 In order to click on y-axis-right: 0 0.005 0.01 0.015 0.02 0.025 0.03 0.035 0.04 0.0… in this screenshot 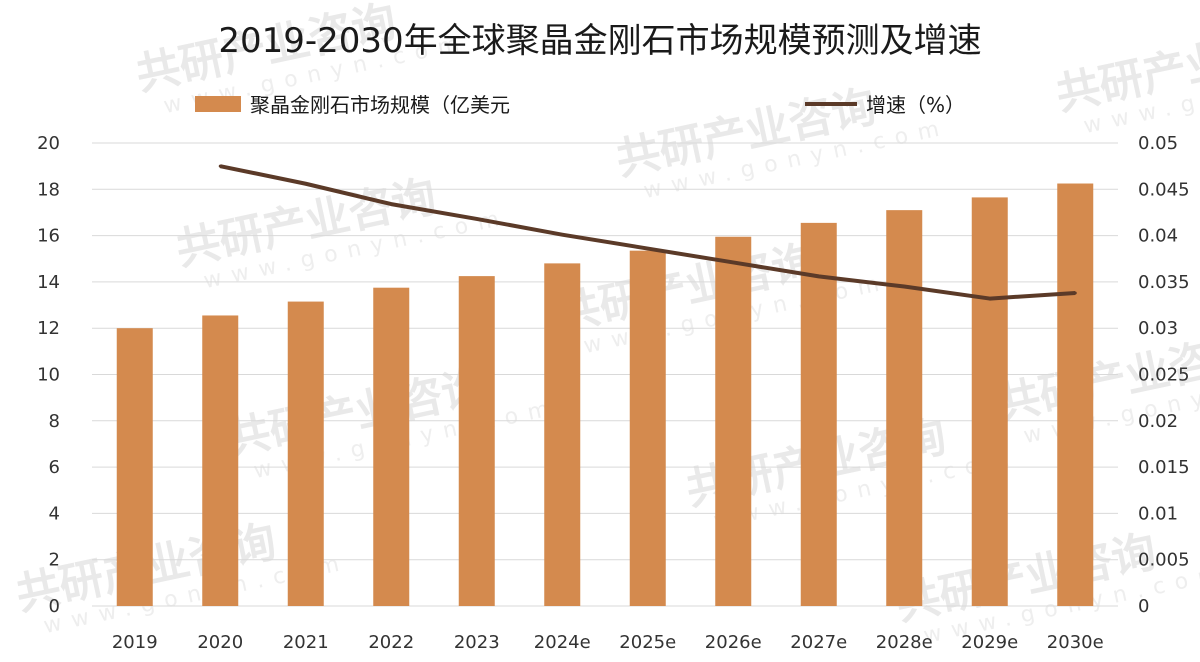, I will do `click(1164, 375)`.